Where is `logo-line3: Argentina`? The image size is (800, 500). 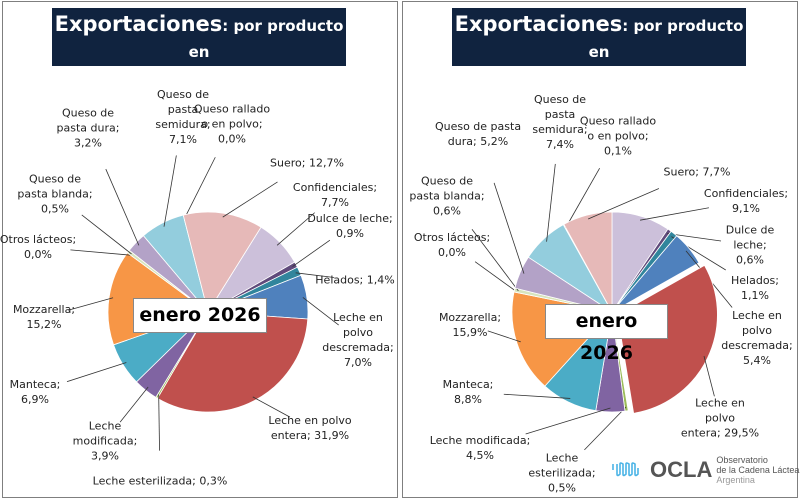 logo-line3: Argentina is located at coordinates (735, 480).